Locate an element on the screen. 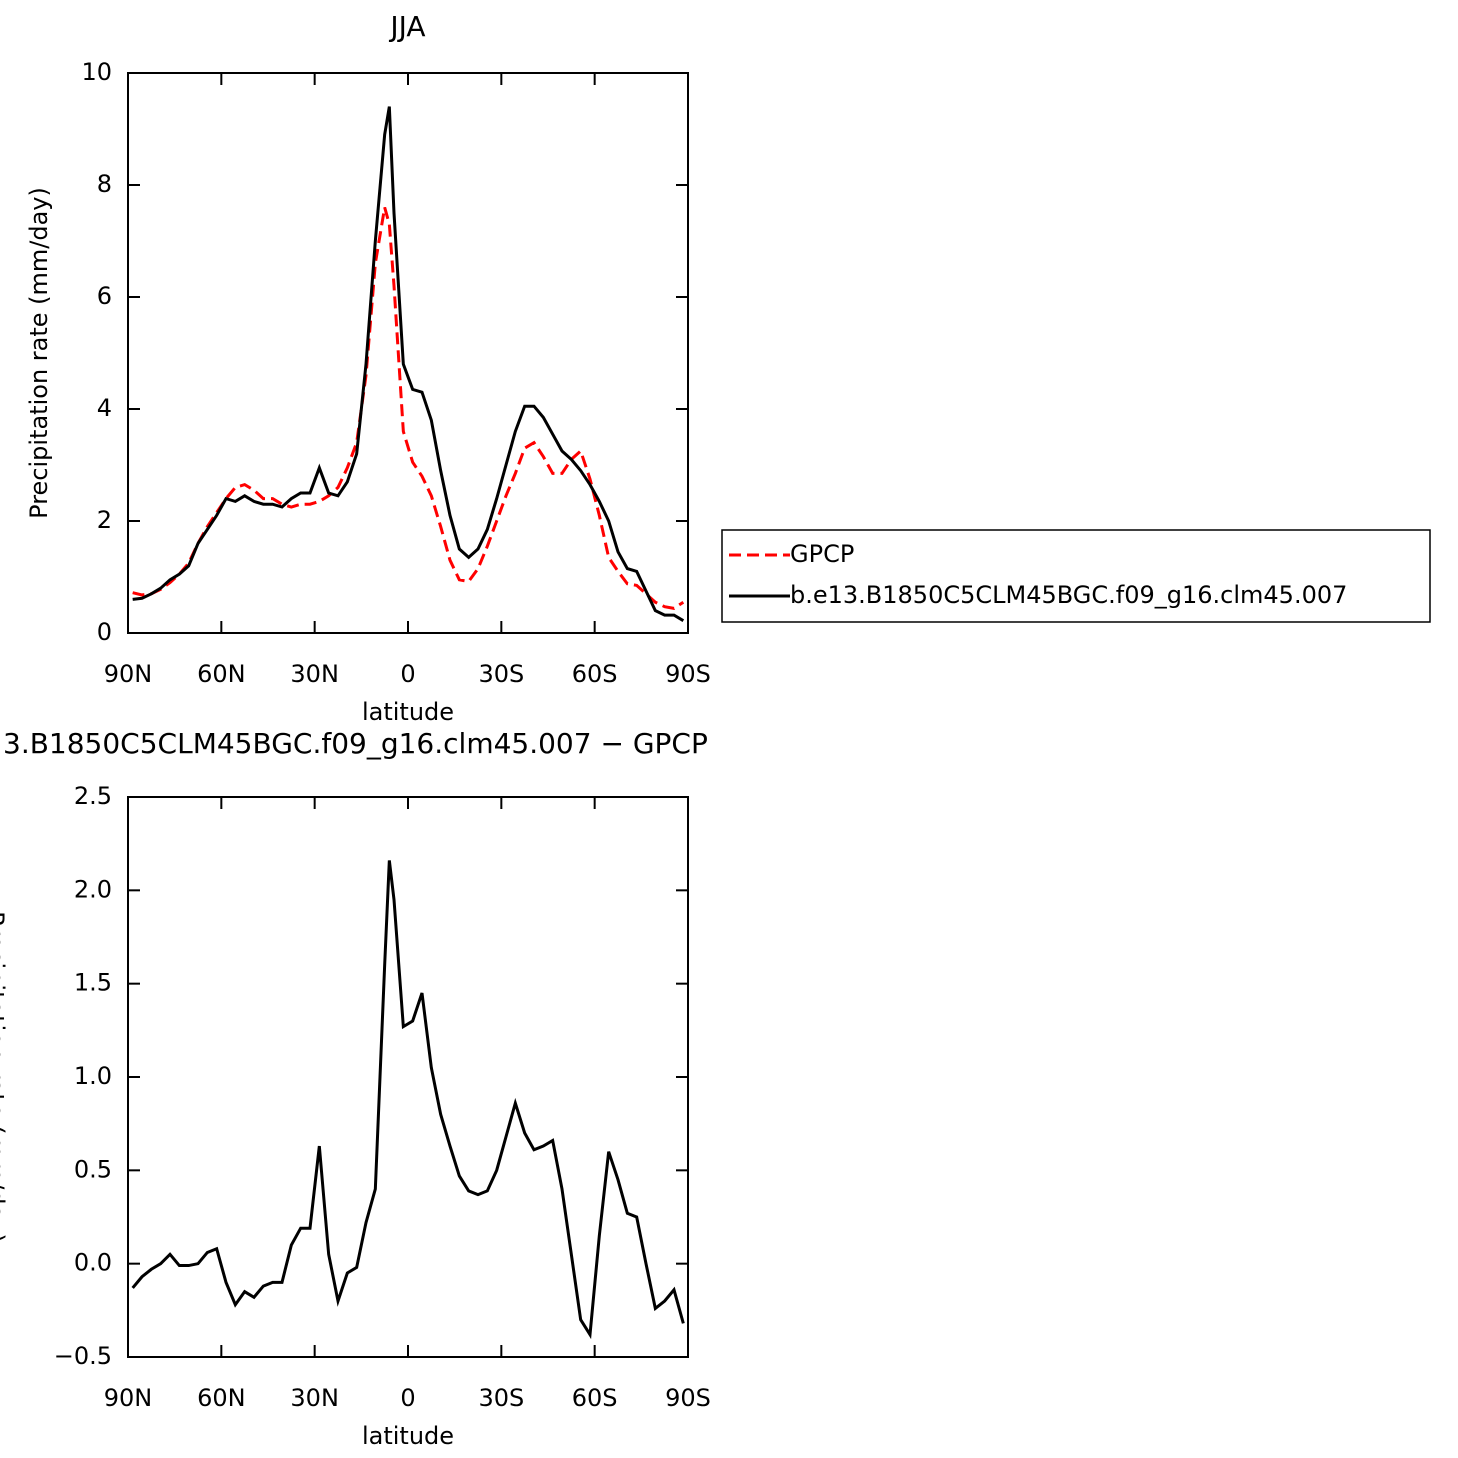 The height and width of the screenshot is (1458, 1458). y-tick-label: 0 is located at coordinates (104, 632).